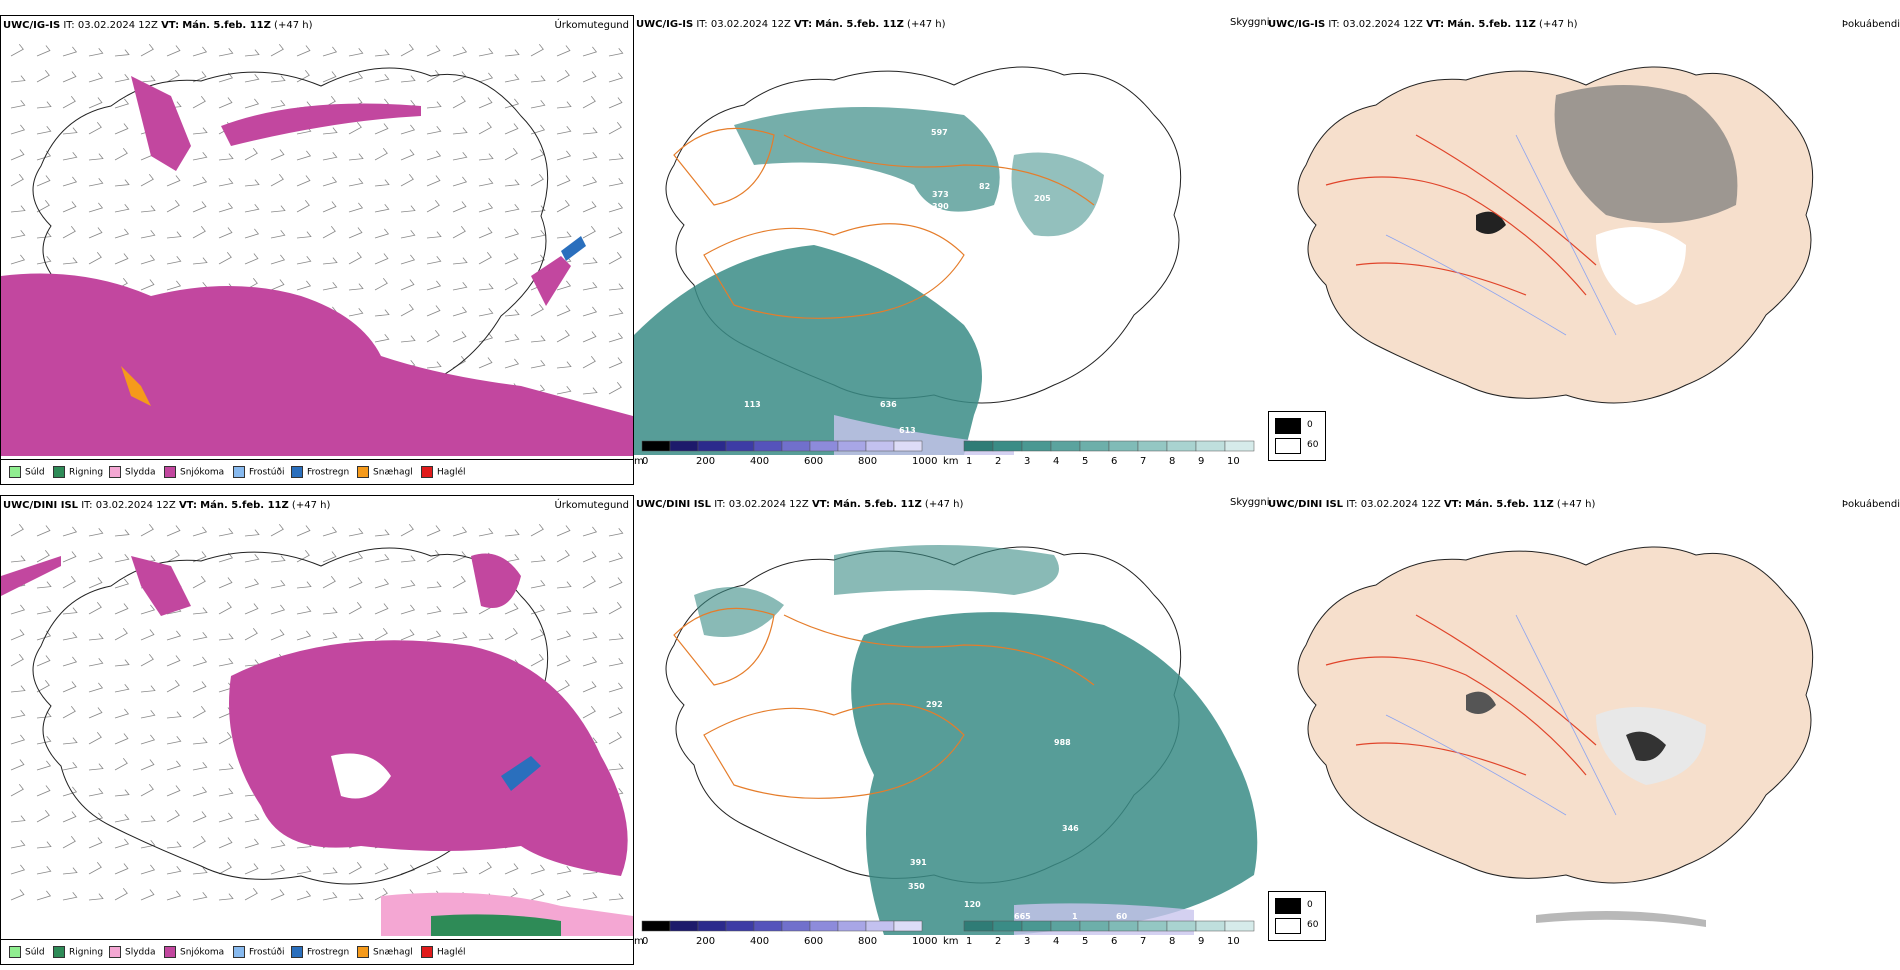 The height and width of the screenshot is (970, 1900). What do you see at coordinates (132, 952) in the screenshot?
I see `legend-item-sleet: Slydda` at bounding box center [132, 952].